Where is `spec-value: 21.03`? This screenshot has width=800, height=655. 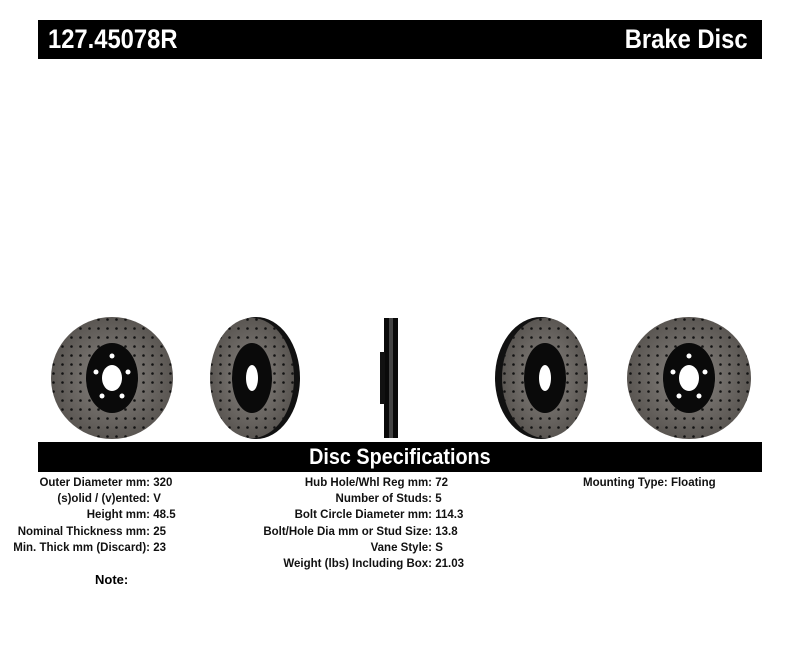
spec-value: 21.03 is located at coordinates (449, 564).